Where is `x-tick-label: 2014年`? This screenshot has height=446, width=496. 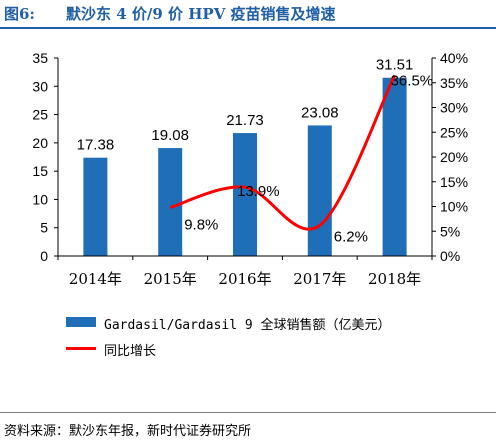
x-tick-label: 2014年 is located at coordinates (95, 279).